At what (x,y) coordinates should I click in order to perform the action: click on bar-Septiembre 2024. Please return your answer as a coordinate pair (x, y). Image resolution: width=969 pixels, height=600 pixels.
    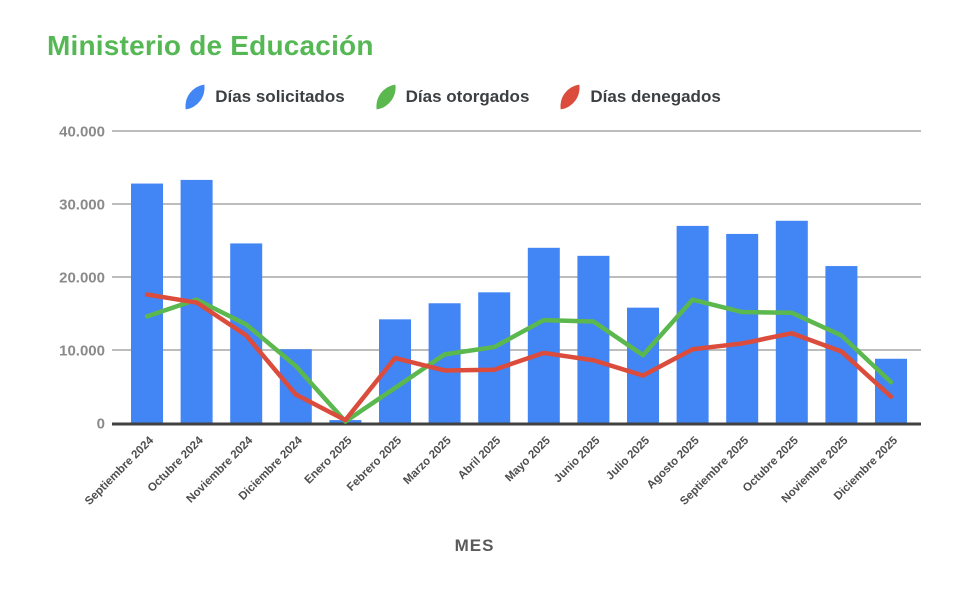
    Looking at the image, I should click on (147, 303).